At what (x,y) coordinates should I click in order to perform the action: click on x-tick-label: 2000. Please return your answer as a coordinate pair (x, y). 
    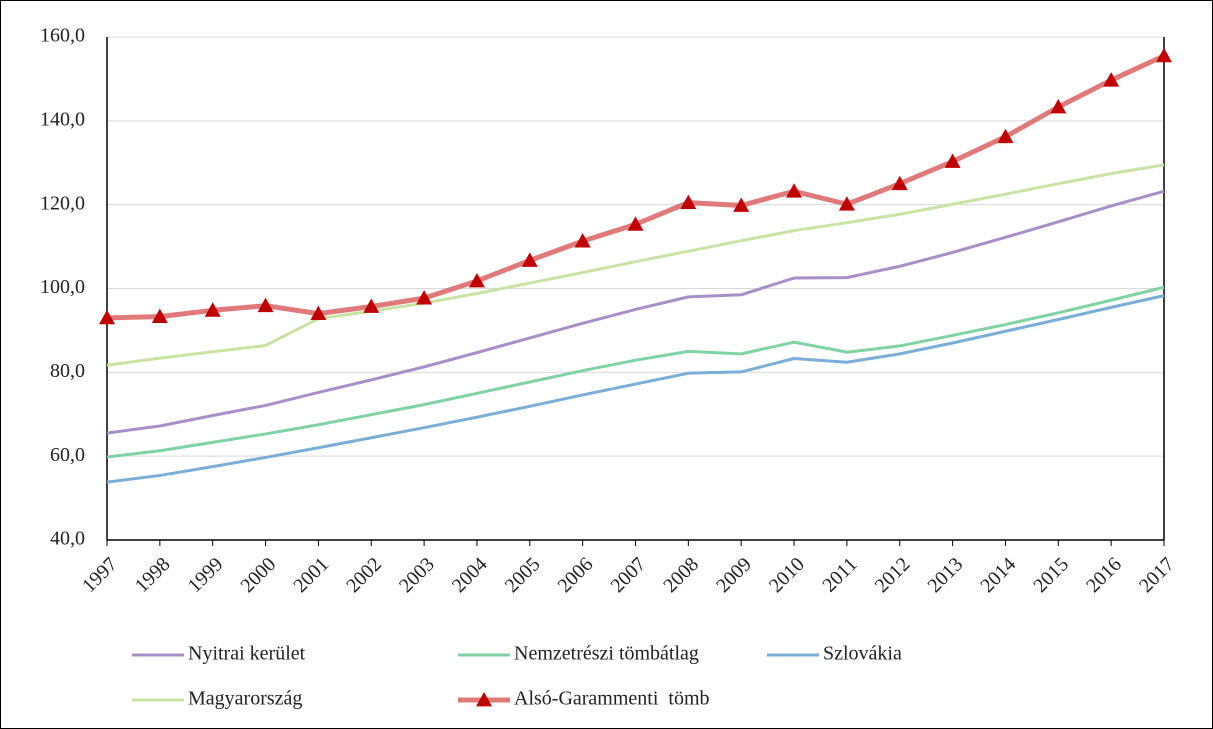
    Looking at the image, I should click on (258, 575).